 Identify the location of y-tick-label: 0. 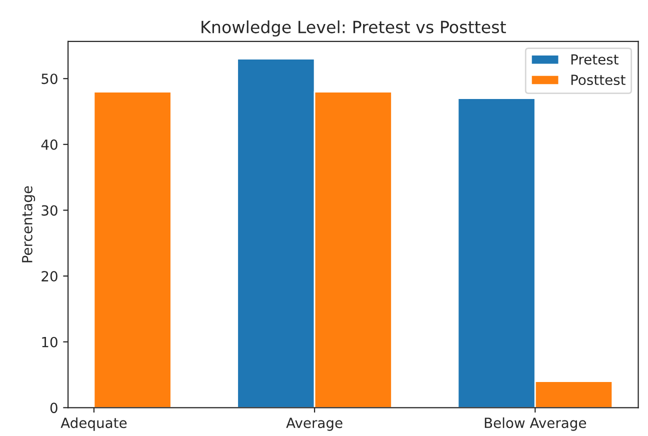
(54, 408).